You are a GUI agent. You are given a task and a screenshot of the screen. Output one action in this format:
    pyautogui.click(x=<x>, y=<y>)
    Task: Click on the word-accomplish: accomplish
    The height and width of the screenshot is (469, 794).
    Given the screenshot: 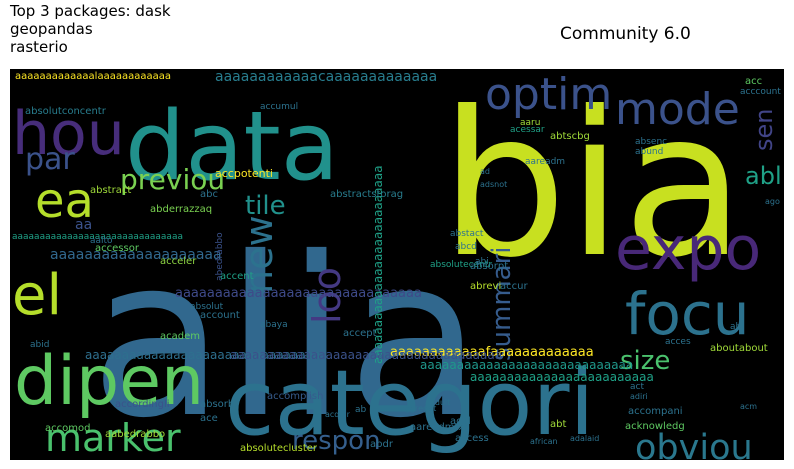 What is the action you would take?
    pyautogui.click(x=295, y=396)
    